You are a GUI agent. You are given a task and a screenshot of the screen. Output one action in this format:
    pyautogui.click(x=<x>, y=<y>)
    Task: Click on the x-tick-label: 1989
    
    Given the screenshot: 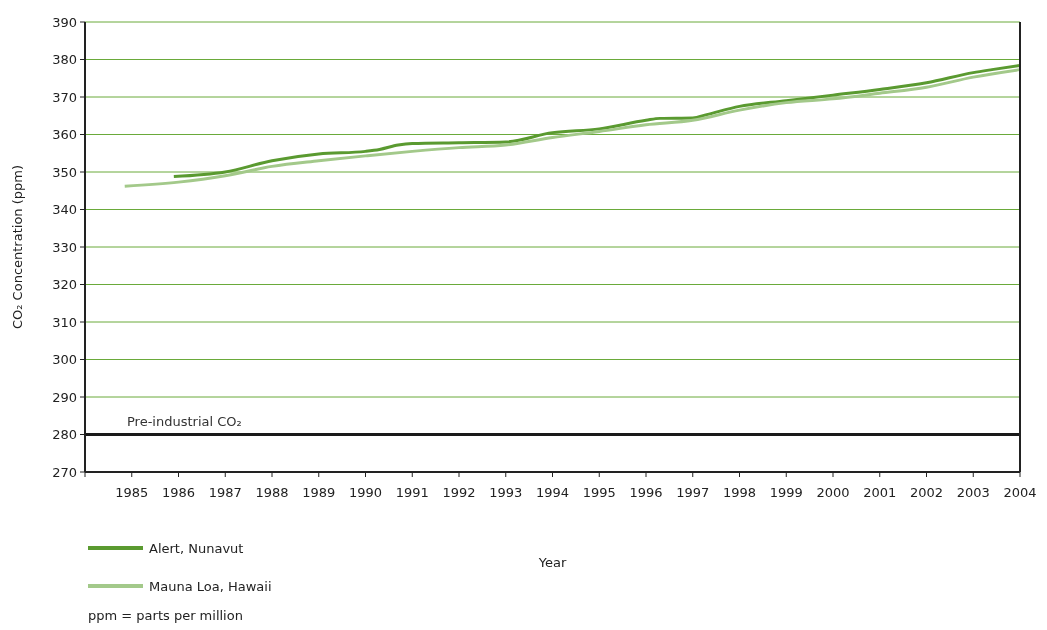 What is the action you would take?
    pyautogui.click(x=319, y=492)
    